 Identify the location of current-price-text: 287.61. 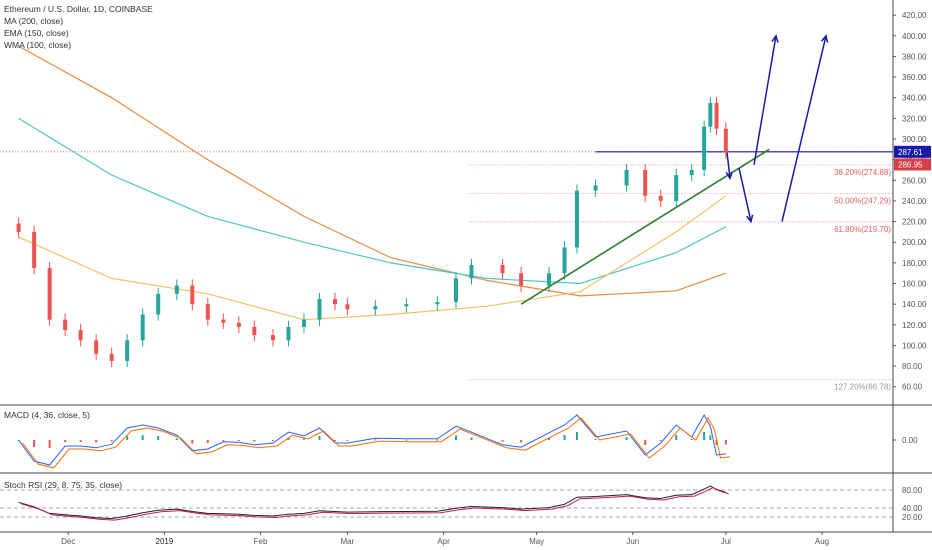
(910, 152).